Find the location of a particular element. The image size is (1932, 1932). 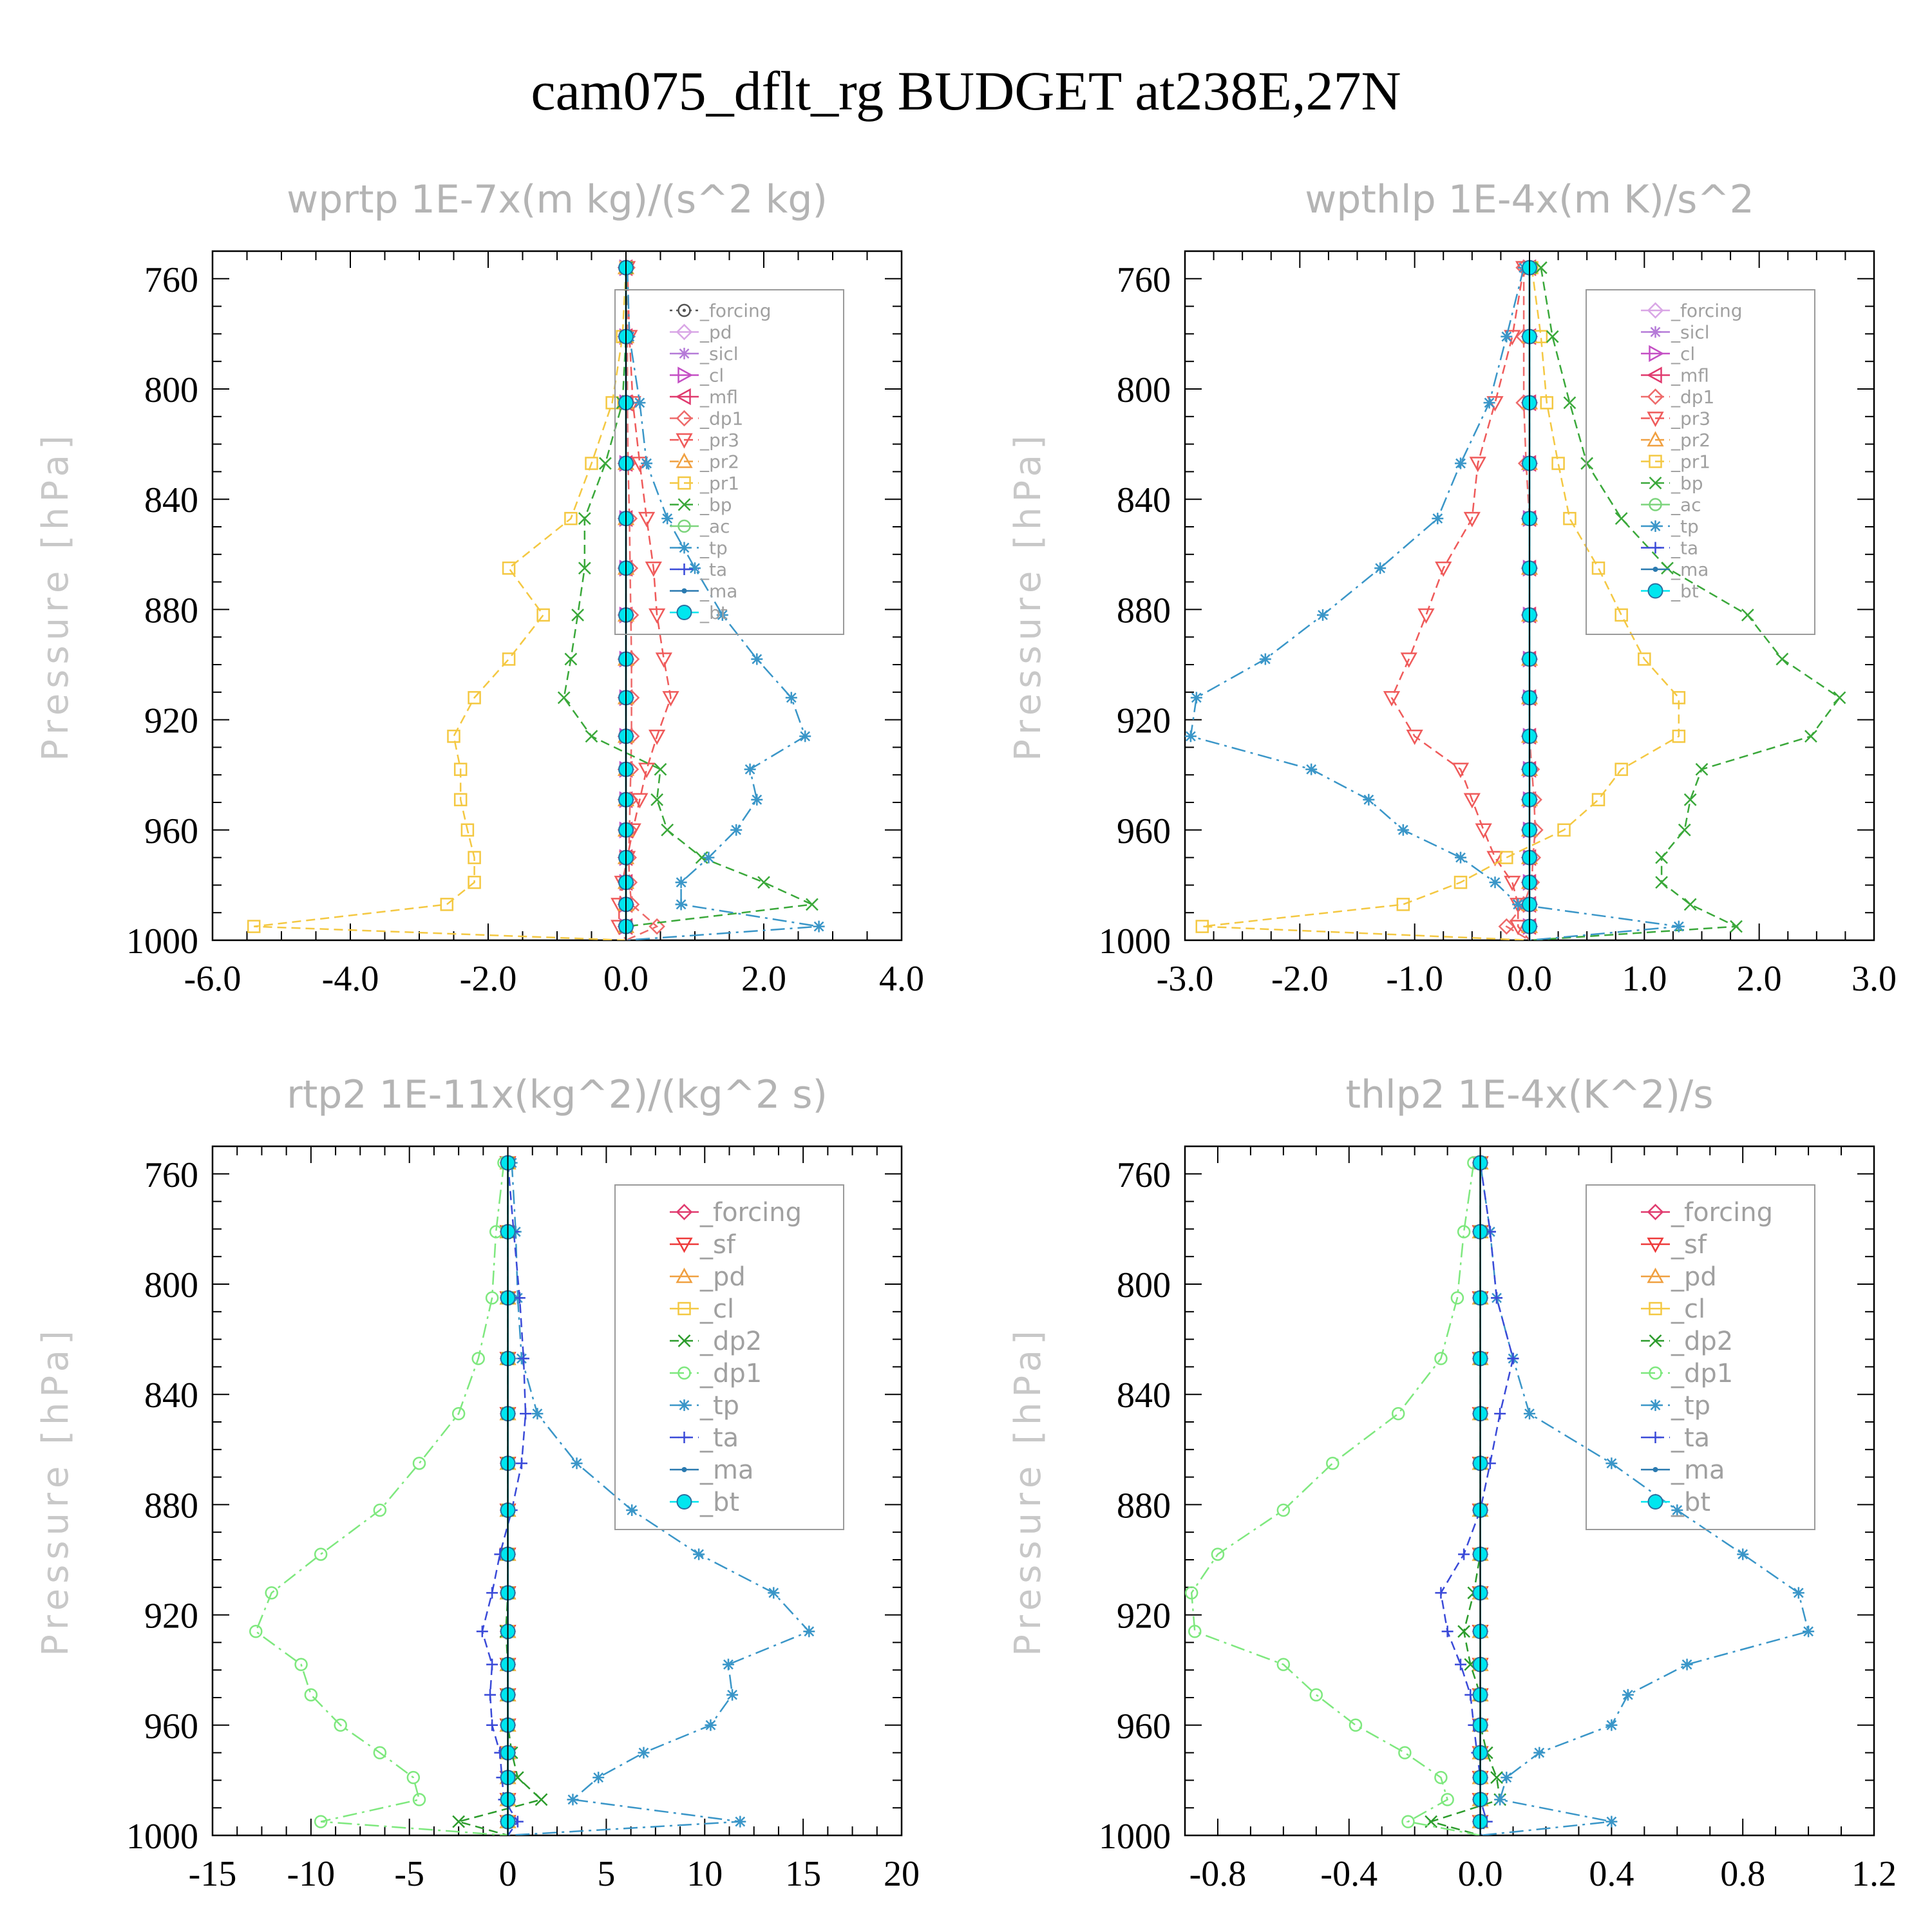

y-tick-label: 800 is located at coordinates (171, 1285).